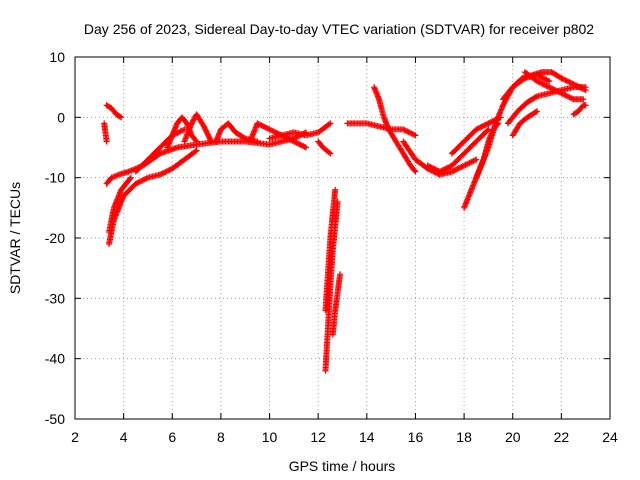 The width and height of the screenshot is (640, 480). What do you see at coordinates (476, 135) in the screenshot?
I see `series-arc-t` at bounding box center [476, 135].